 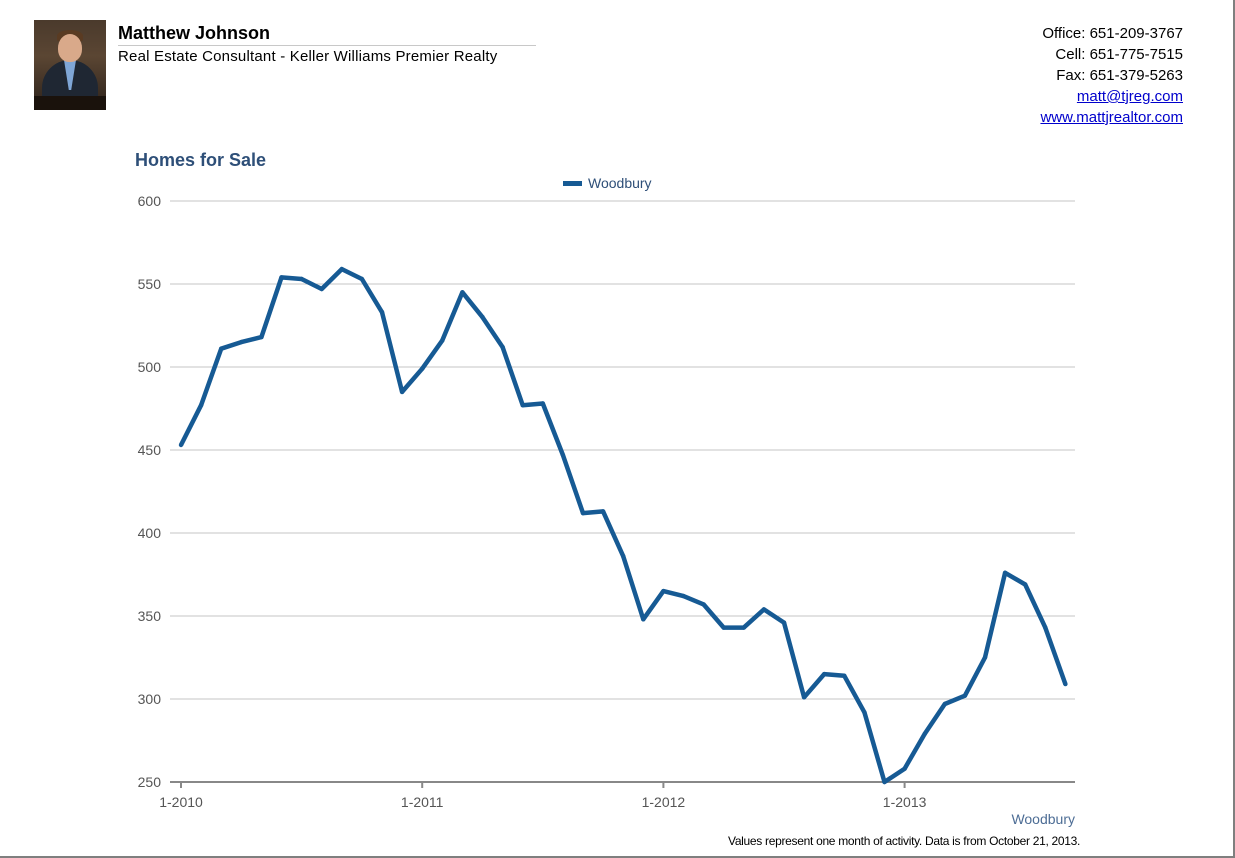 What do you see at coordinates (1119, 54) in the screenshot?
I see `cell-phone: Cell: 651-775-7515` at bounding box center [1119, 54].